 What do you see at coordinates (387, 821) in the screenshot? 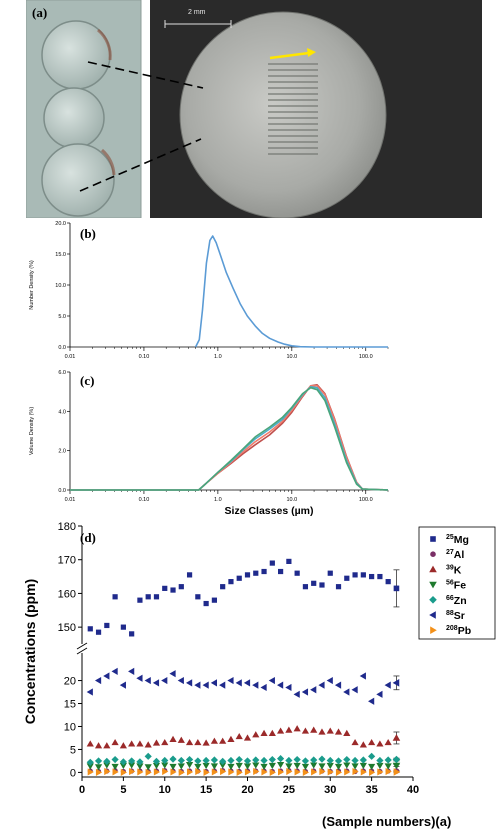
I see `bottom-caption: (Sample numbers)(a)` at bounding box center [387, 821].